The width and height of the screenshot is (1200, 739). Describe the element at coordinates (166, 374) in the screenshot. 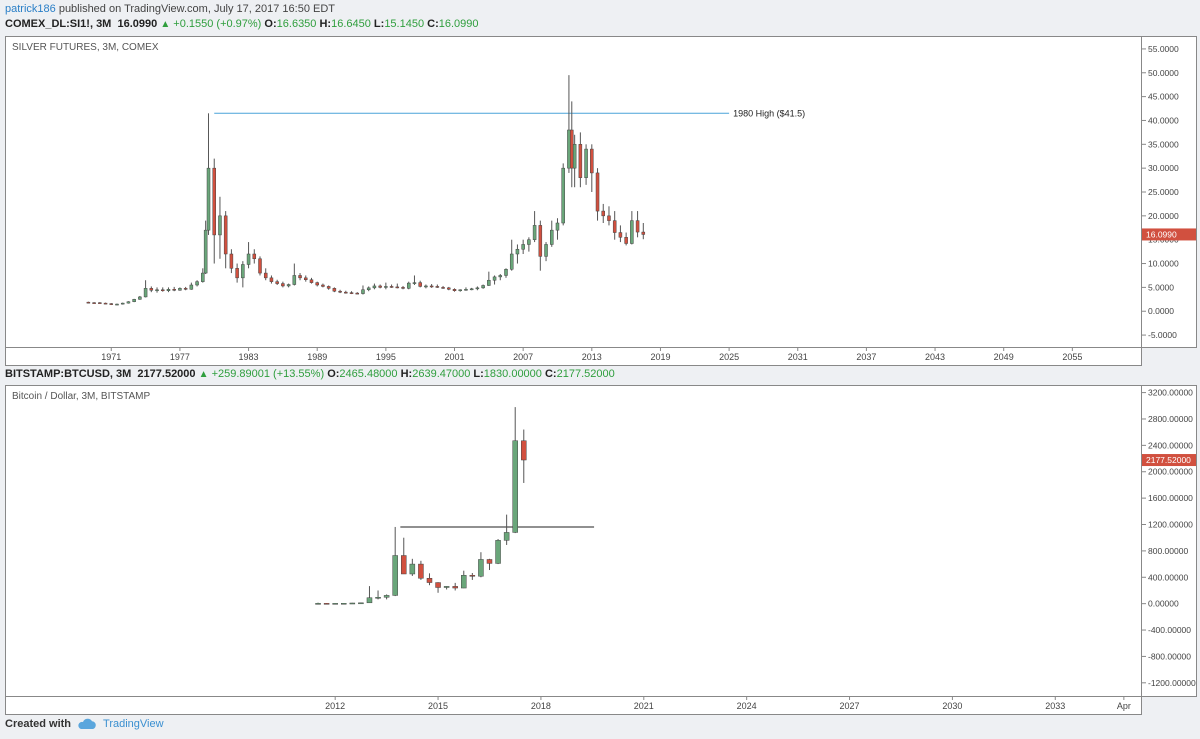

I see `btc-price: 2177.52000` at that location.